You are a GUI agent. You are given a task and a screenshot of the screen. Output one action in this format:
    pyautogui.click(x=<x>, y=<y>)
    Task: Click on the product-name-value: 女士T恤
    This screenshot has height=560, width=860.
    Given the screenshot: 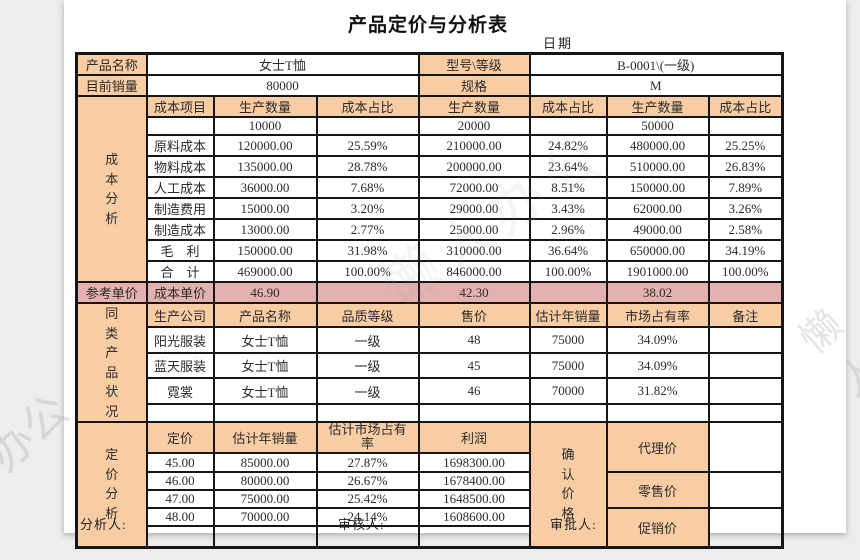 What is the action you would take?
    pyautogui.click(x=282, y=64)
    